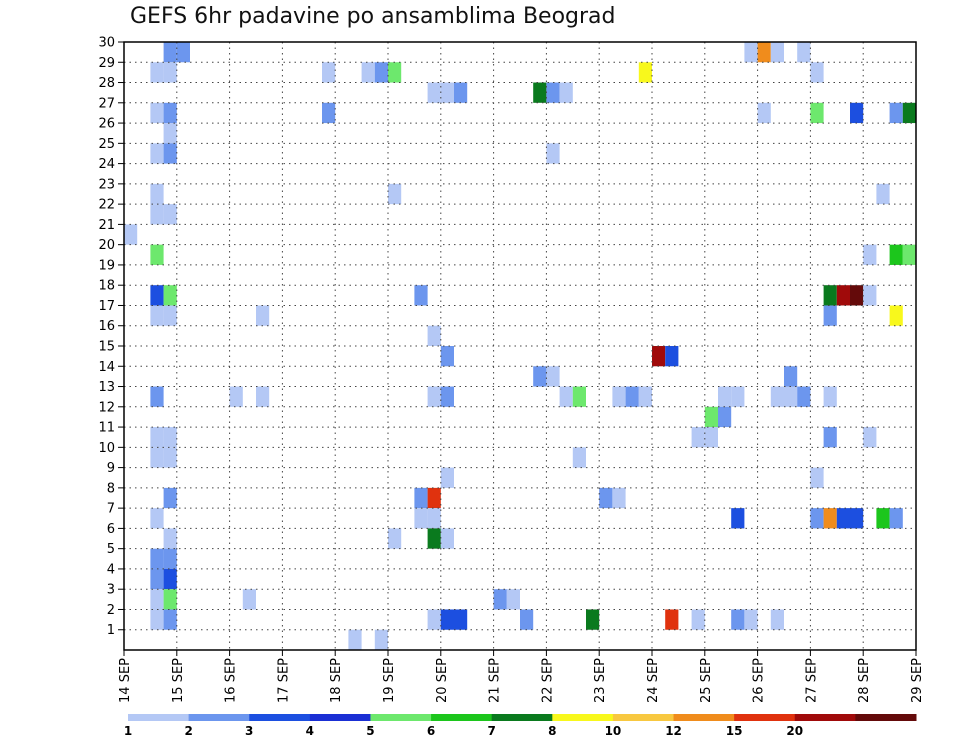 The height and width of the screenshot is (742, 960). I want to click on x-tick-label: 27 SEP, so click(811, 680).